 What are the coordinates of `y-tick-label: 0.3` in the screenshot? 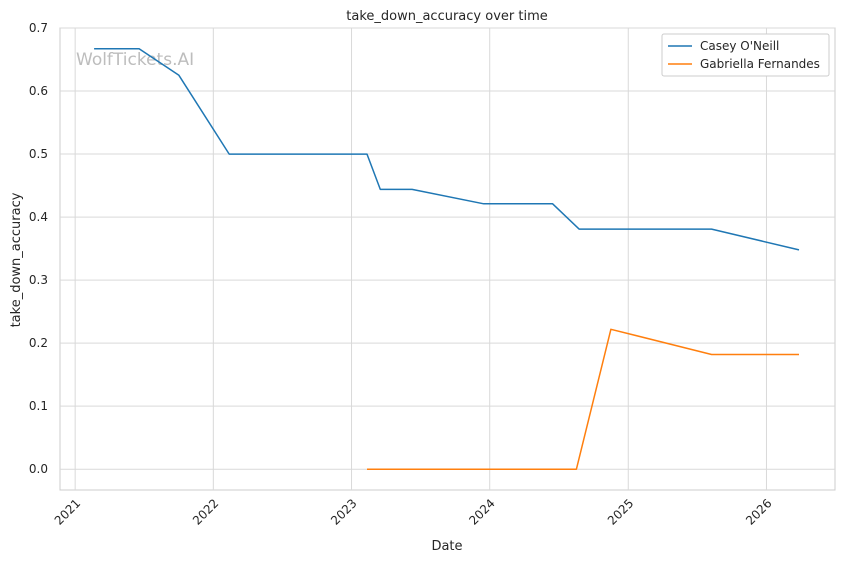 It's located at (38, 280).